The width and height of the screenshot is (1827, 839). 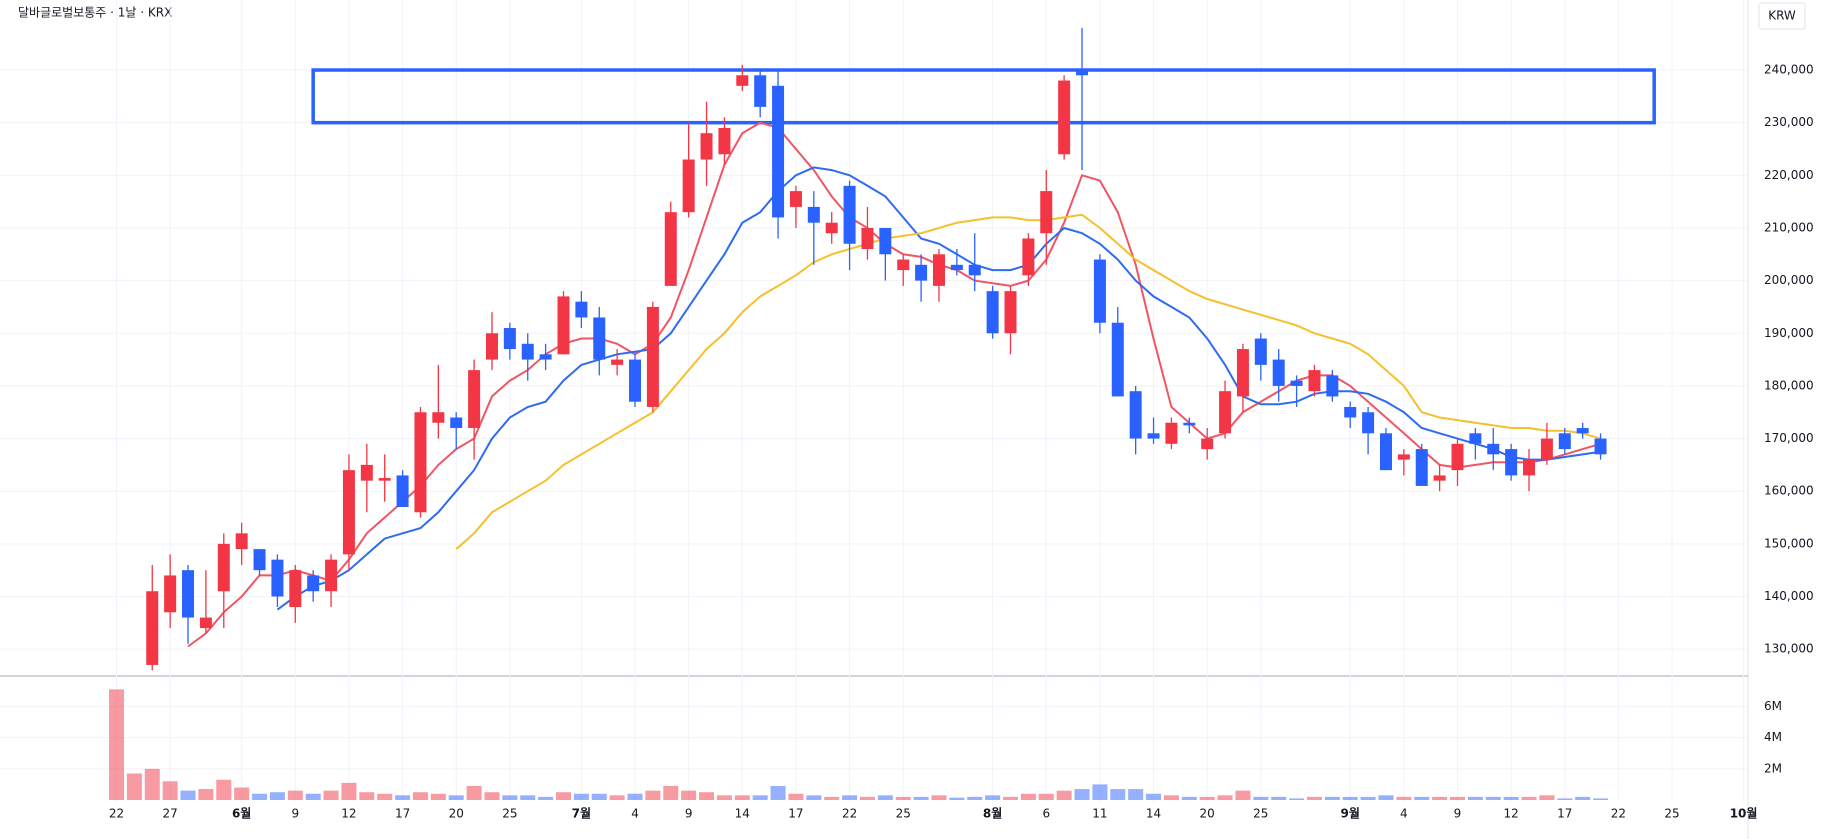 I want to click on x-tick-label: 8월, so click(x=992, y=813).